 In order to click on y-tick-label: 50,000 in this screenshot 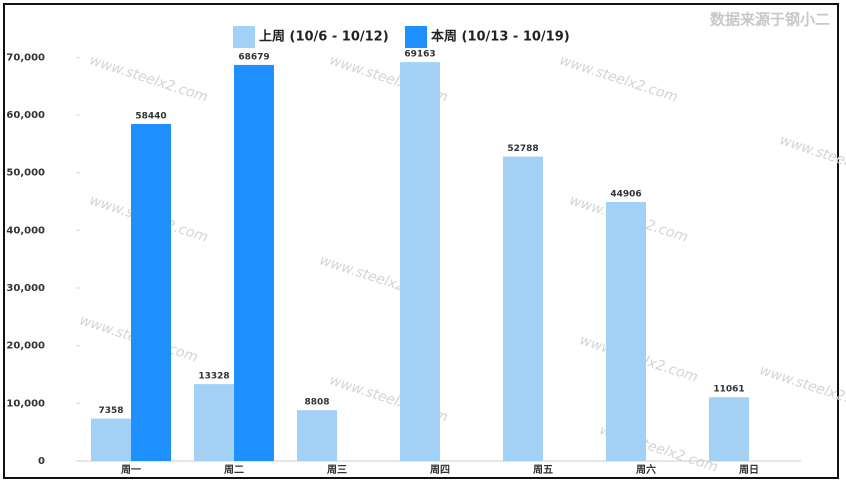, I will do `click(25, 173)`.